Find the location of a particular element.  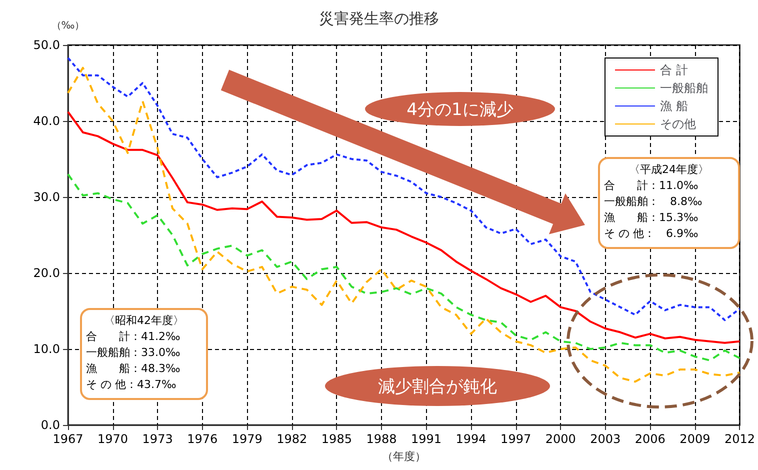

y-tick-label: 30.0 is located at coordinates (46, 197).